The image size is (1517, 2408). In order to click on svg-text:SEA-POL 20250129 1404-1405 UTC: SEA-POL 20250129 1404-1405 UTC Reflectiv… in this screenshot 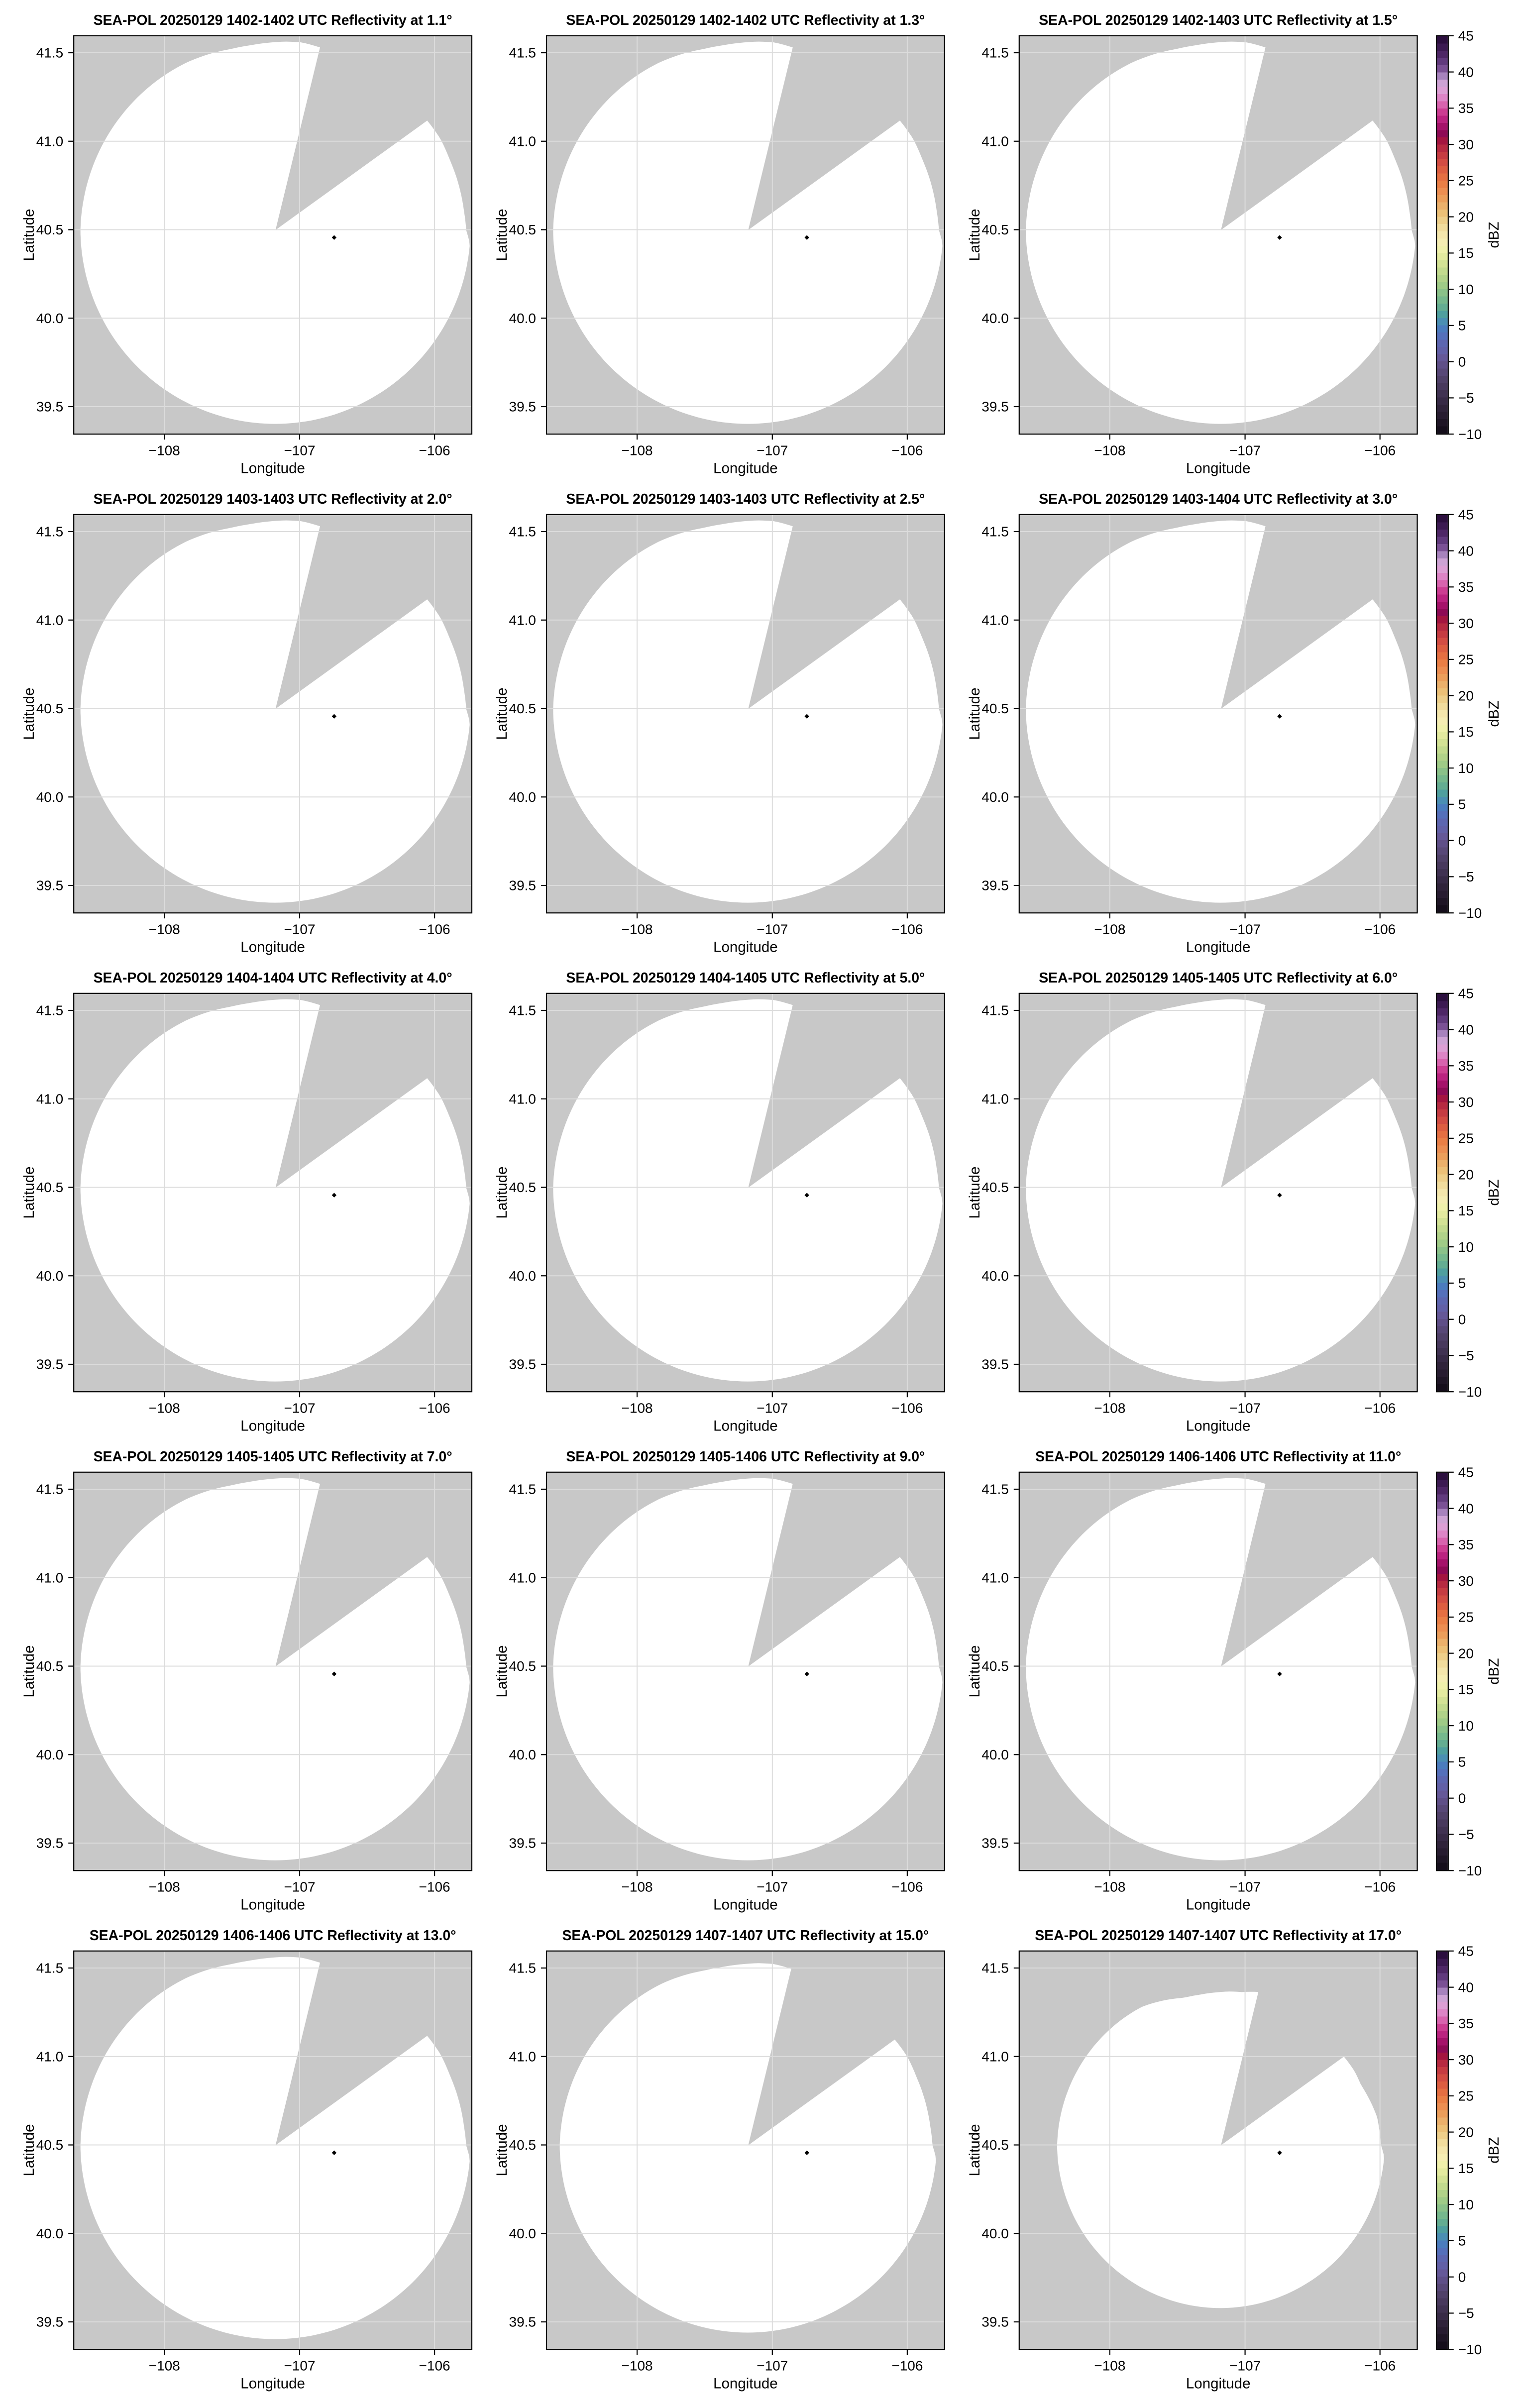, I will do `click(746, 978)`.